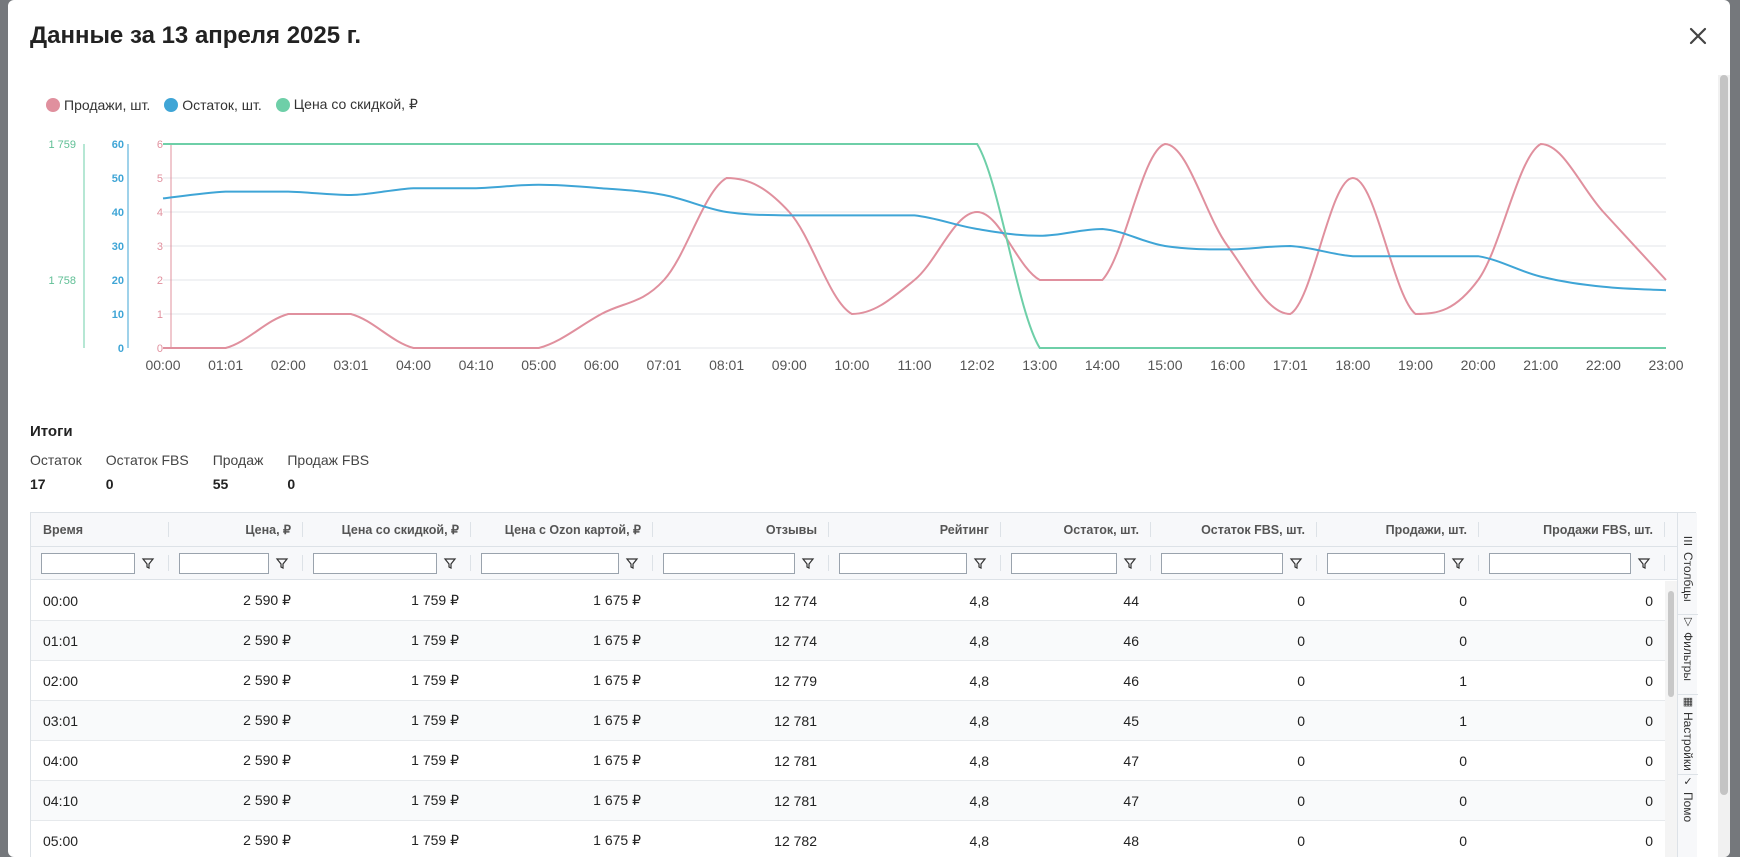 This screenshot has width=1740, height=857. Describe the element at coordinates (1671, 719) in the screenshot. I see `grid-scrollbar` at that location.